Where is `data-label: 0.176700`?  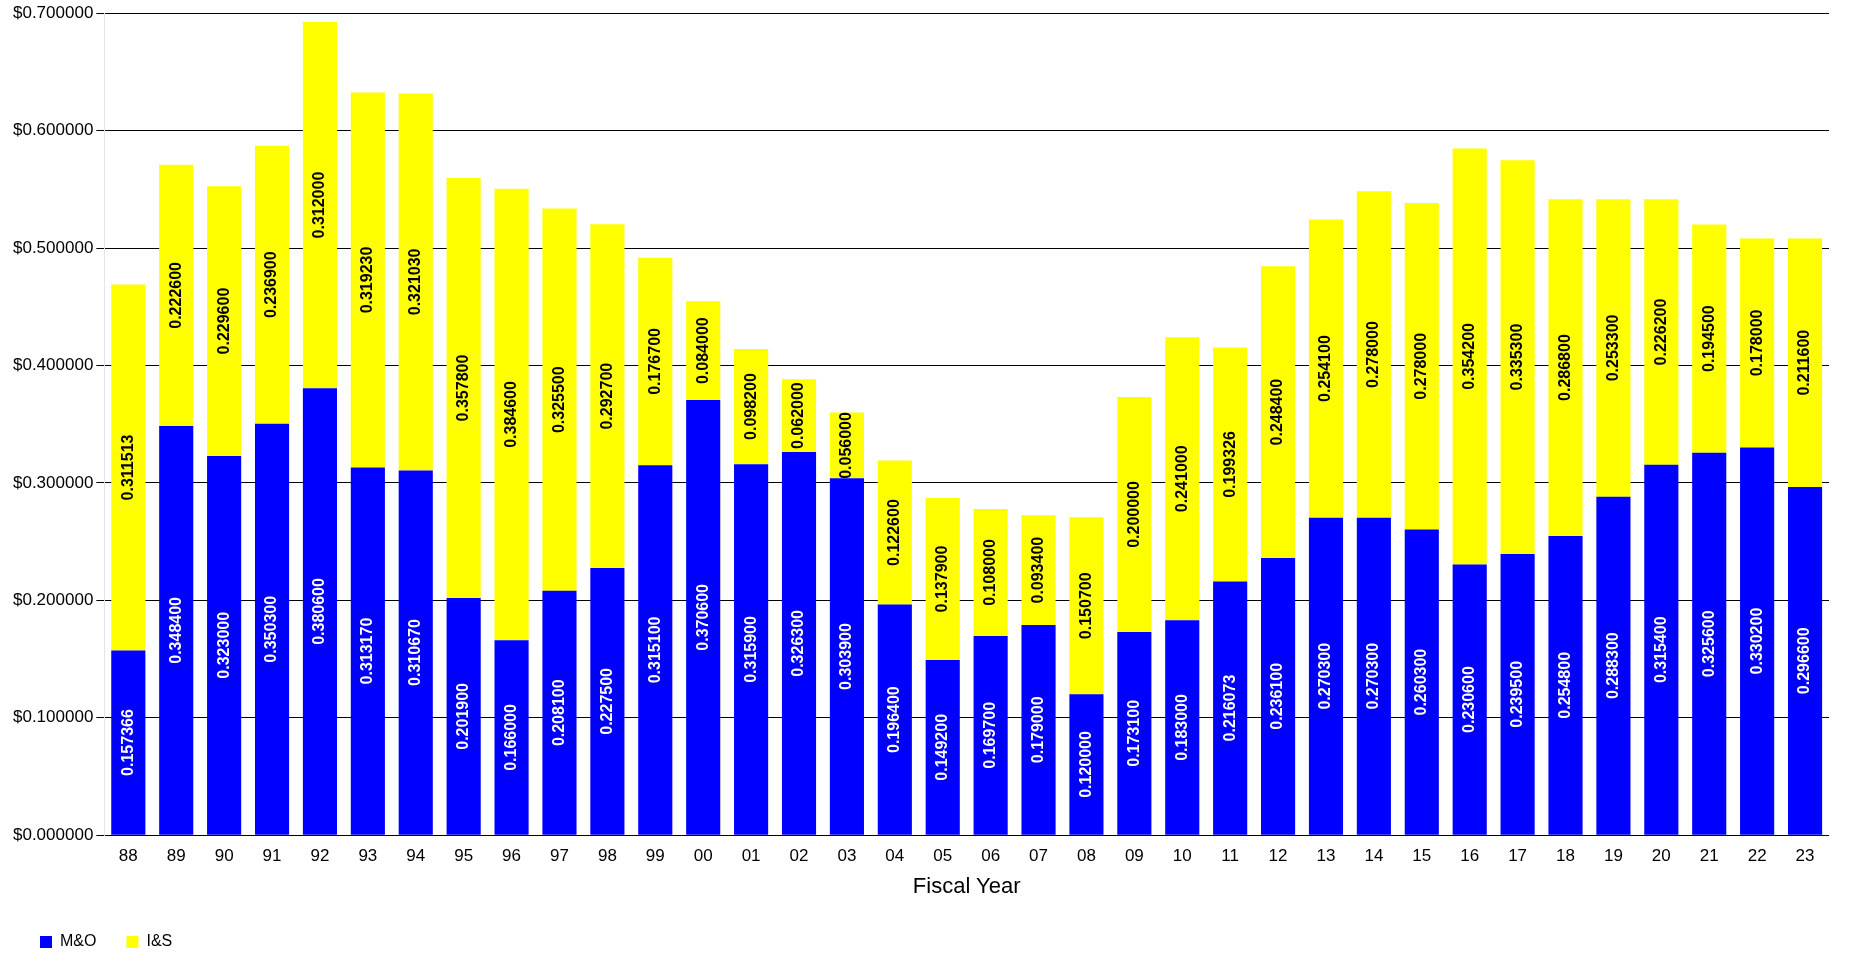
data-label: 0.176700 is located at coordinates (654, 361).